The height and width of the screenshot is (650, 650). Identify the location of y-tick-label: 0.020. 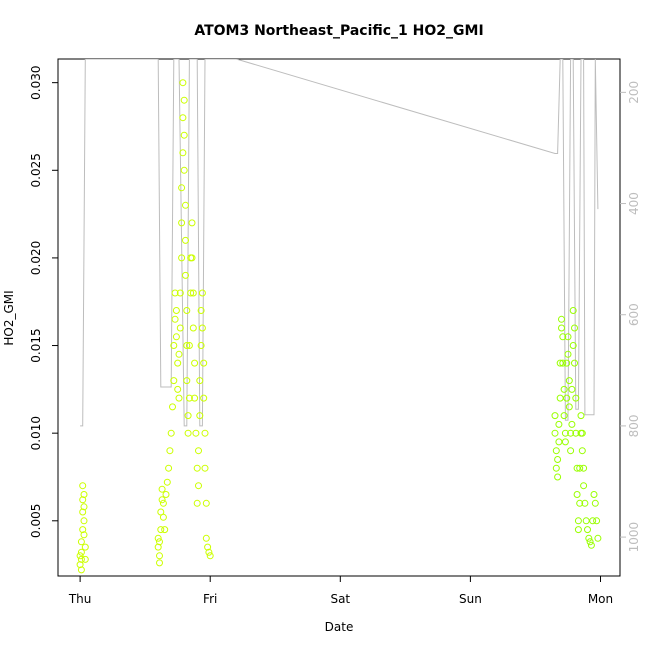
(36, 258).